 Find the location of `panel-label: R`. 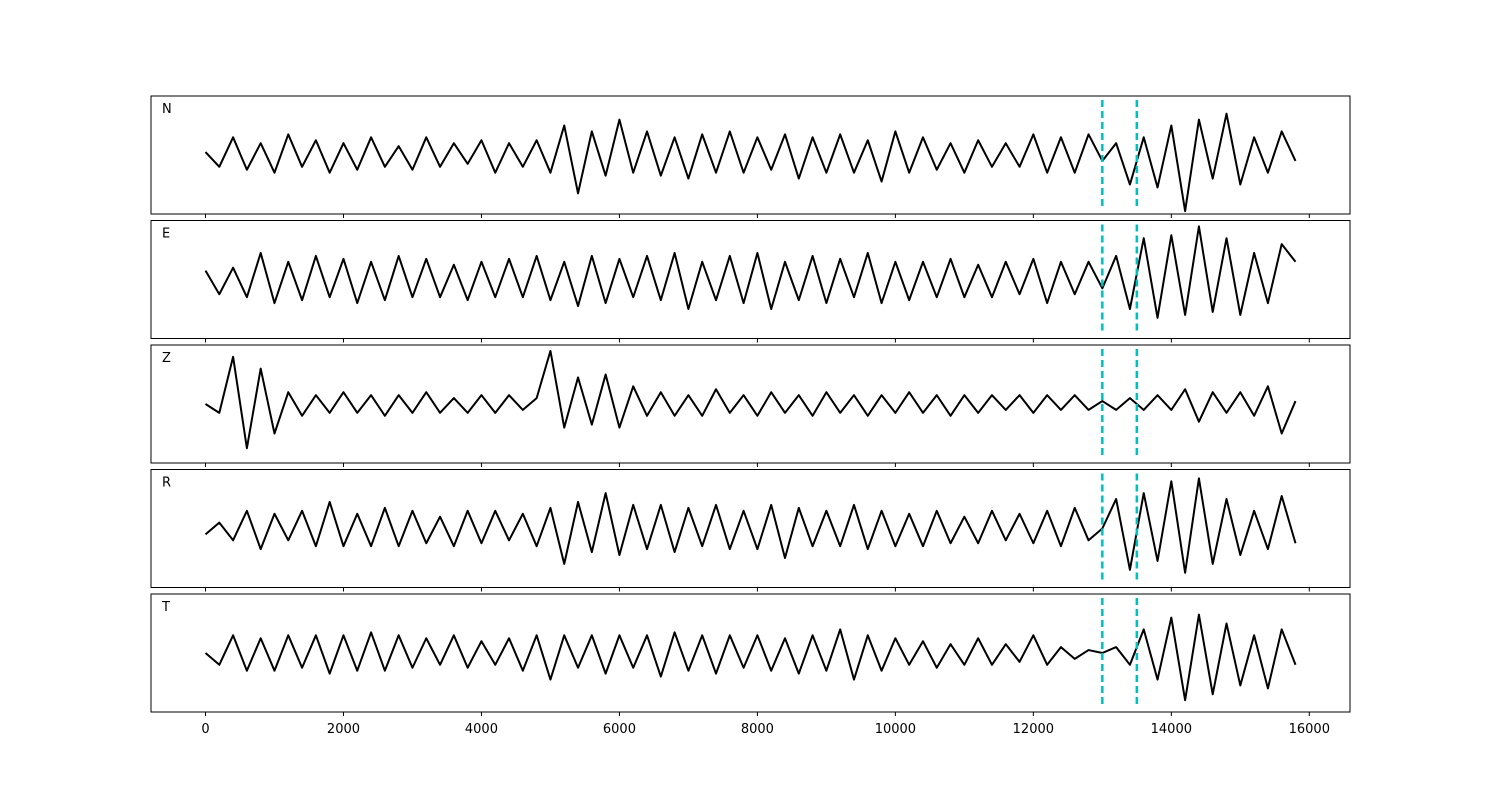

panel-label: R is located at coordinates (166, 483).